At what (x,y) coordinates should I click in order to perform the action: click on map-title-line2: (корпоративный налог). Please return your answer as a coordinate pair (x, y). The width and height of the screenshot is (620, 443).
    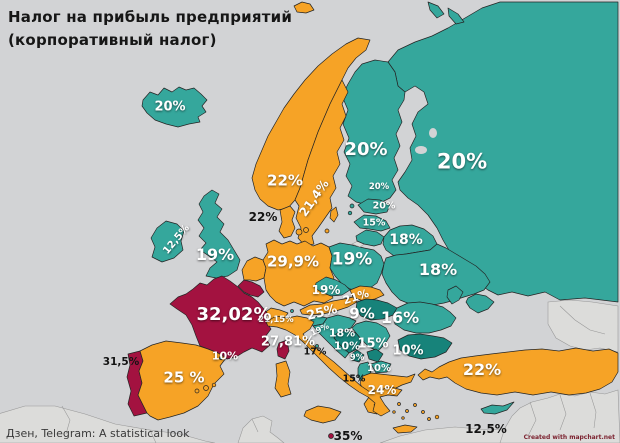
    Looking at the image, I should click on (112, 39).